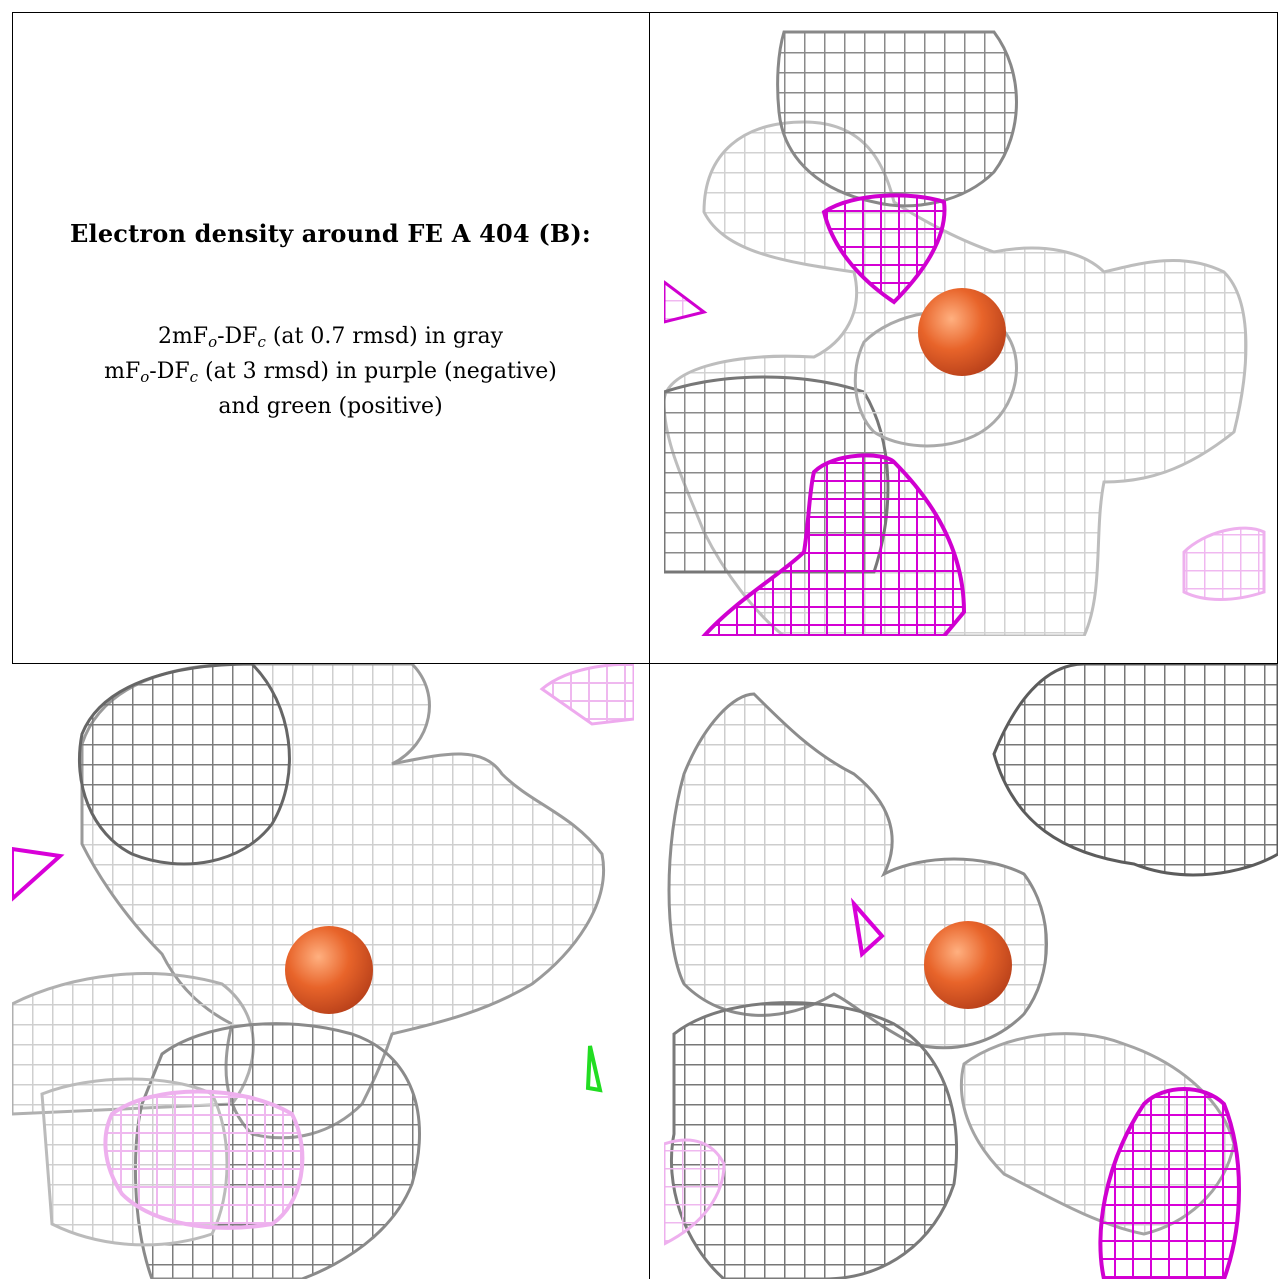 This screenshot has height=1279, width=1278. What do you see at coordinates (384, 336) in the screenshot?
I see `caption-line1-post: (at 0.7 rmsd) in gray` at bounding box center [384, 336].